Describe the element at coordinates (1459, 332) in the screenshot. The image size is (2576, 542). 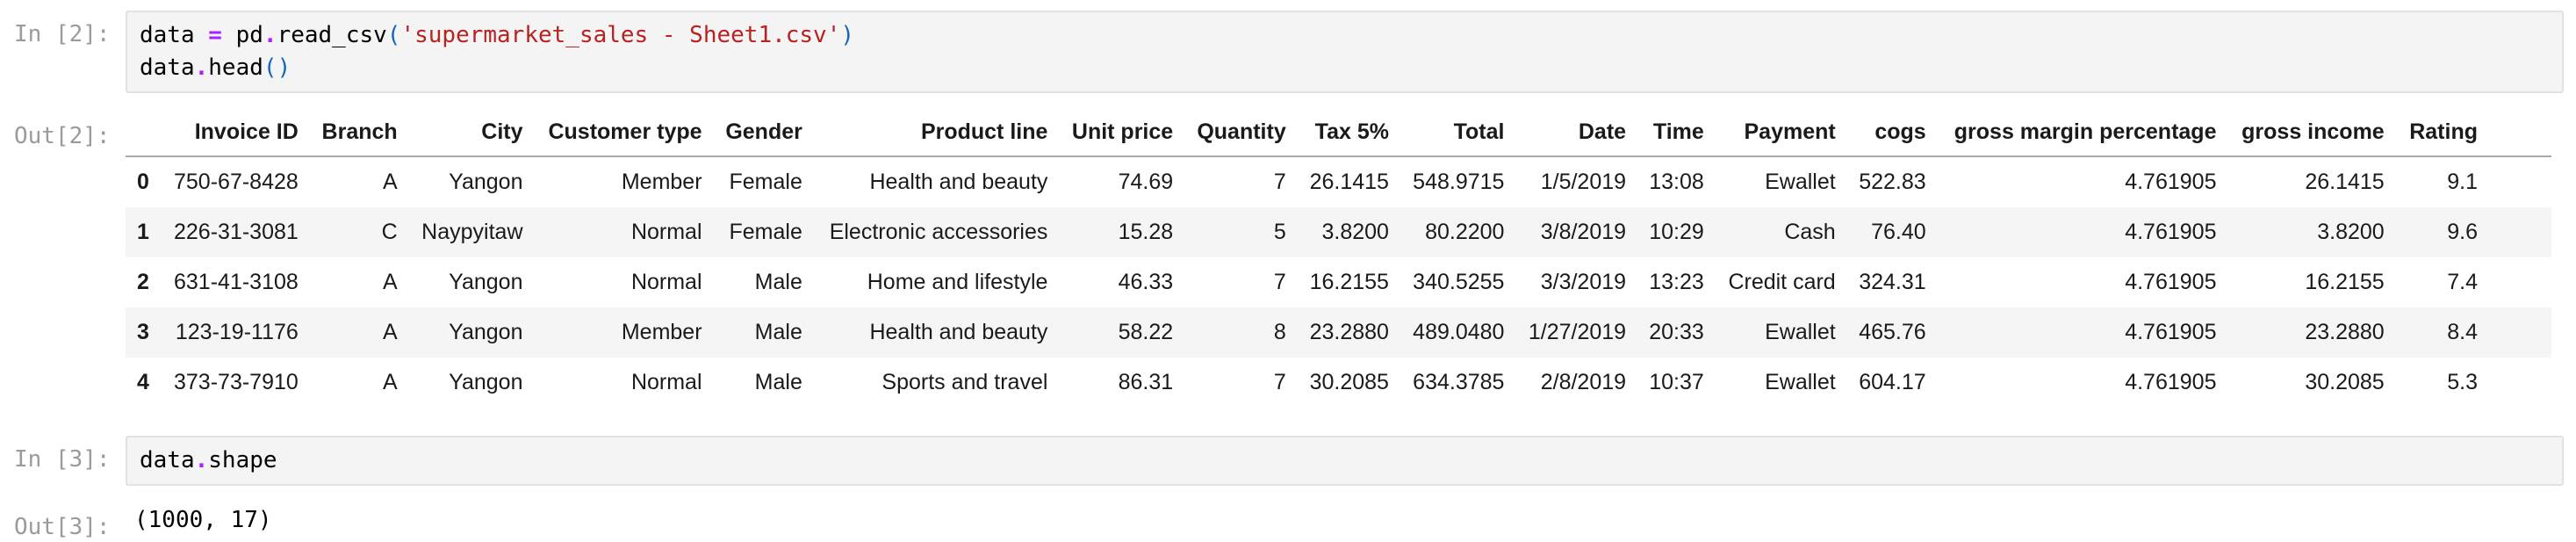
I see `table-cell: 489.0480` at that location.